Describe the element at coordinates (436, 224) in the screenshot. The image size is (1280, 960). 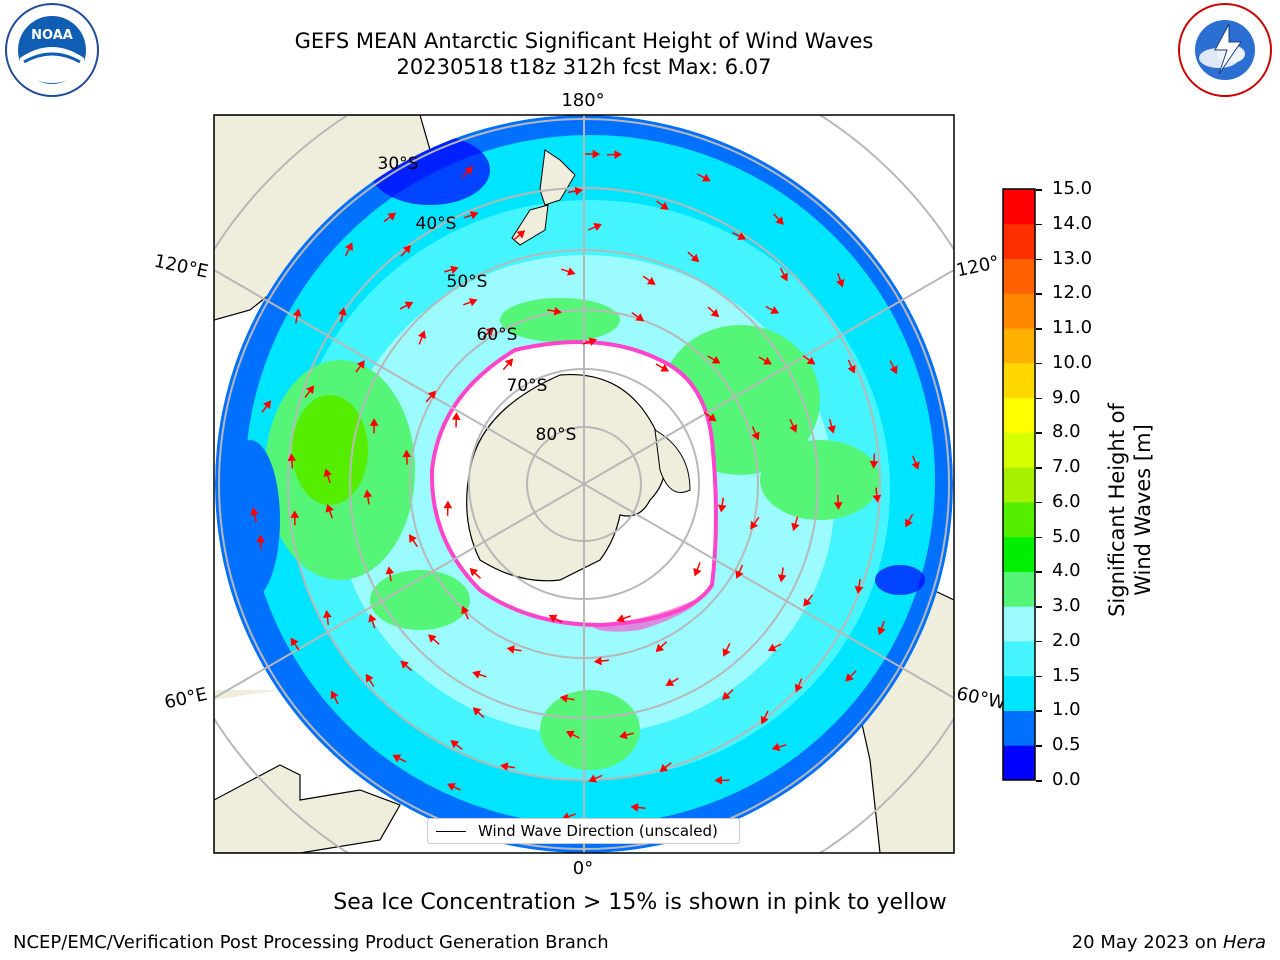
I see `lat-label-40s: 40°S` at that location.